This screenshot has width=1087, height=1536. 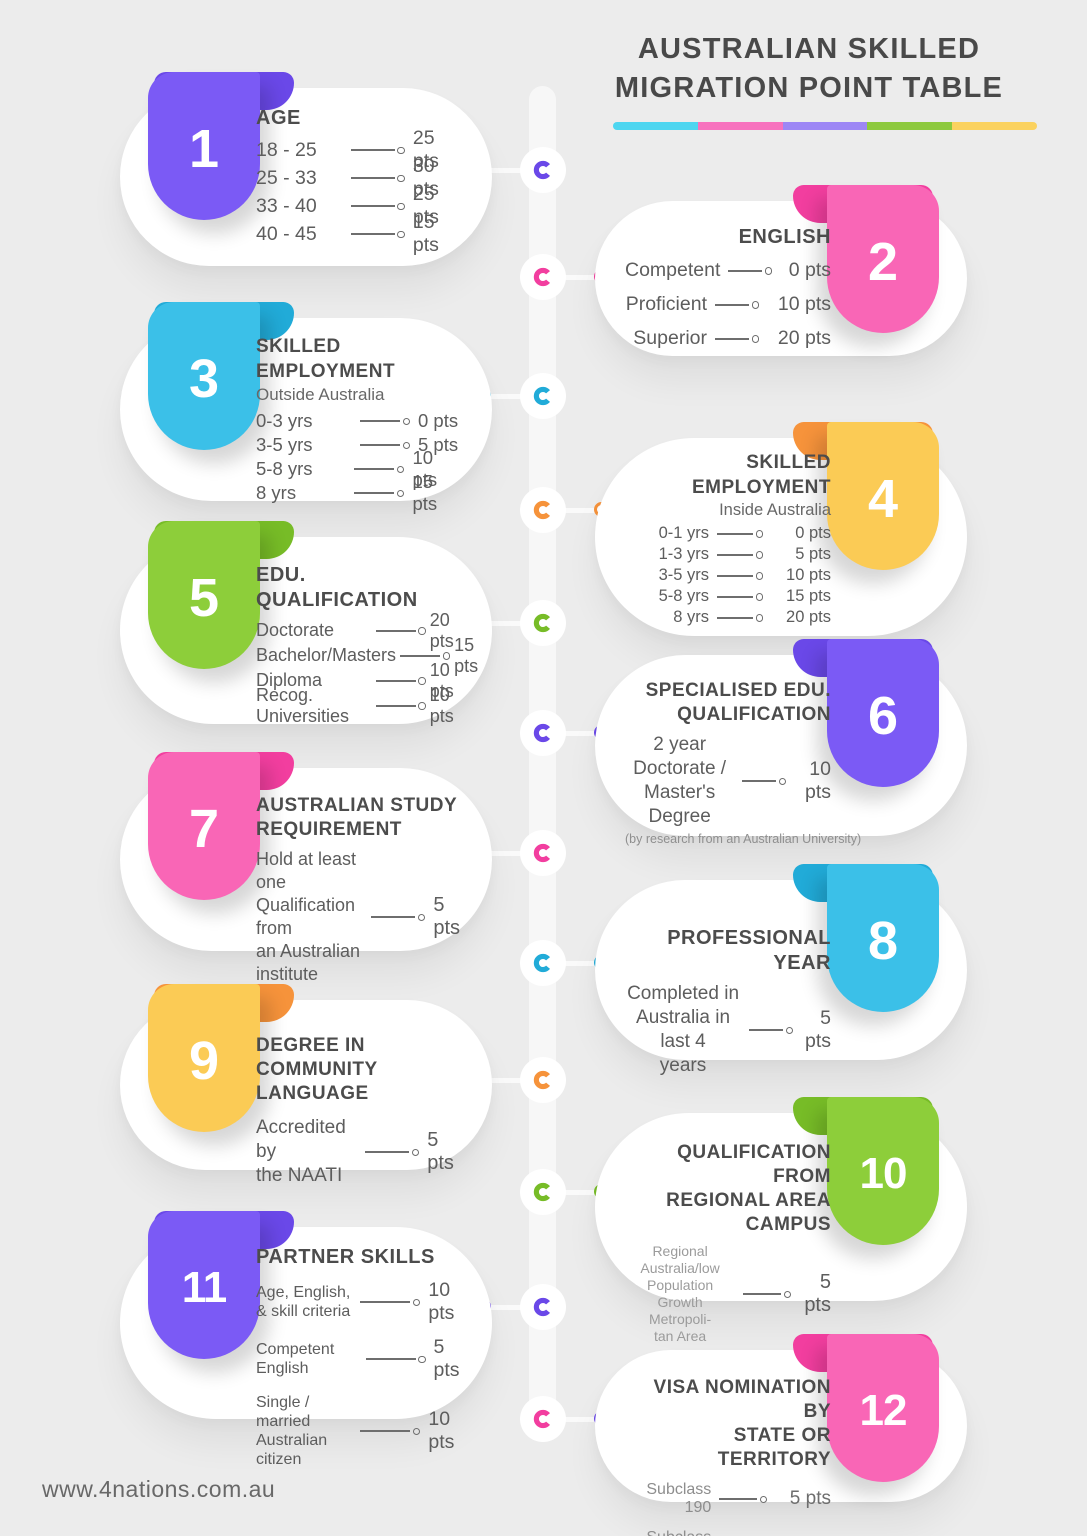 I want to click on card-title: PROFESSIONAL YEAR, so click(x=749, y=950).